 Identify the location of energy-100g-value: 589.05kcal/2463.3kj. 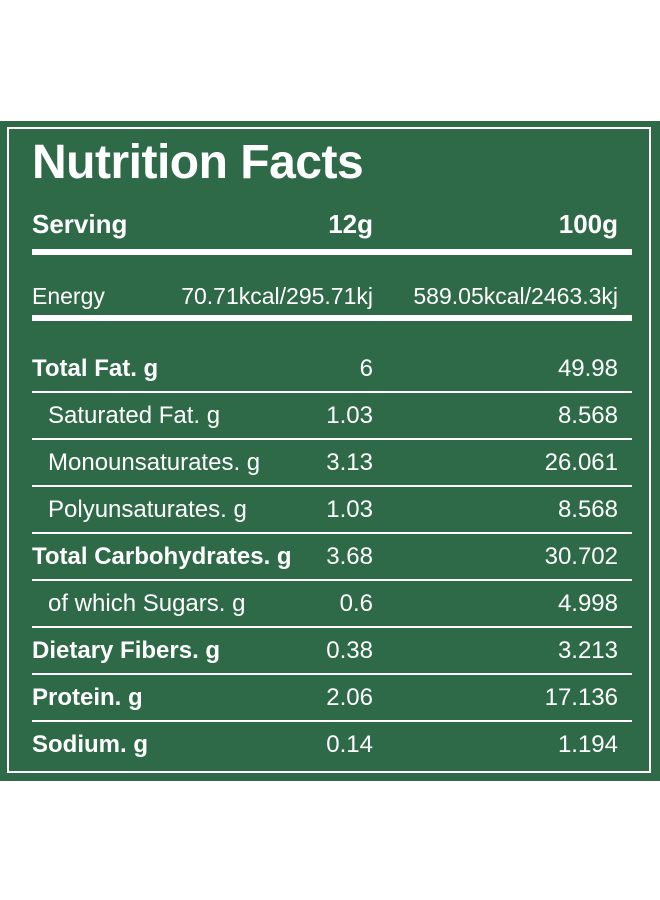
(515, 296).